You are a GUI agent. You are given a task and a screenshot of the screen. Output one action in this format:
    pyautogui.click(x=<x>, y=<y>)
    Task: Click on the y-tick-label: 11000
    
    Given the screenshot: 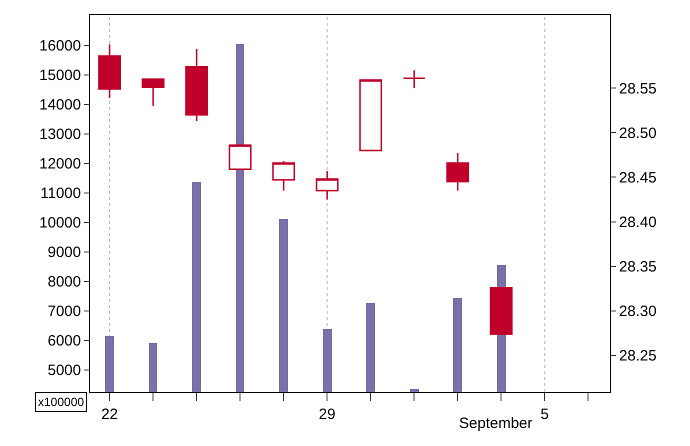 What is the action you would take?
    pyautogui.click(x=60, y=193)
    